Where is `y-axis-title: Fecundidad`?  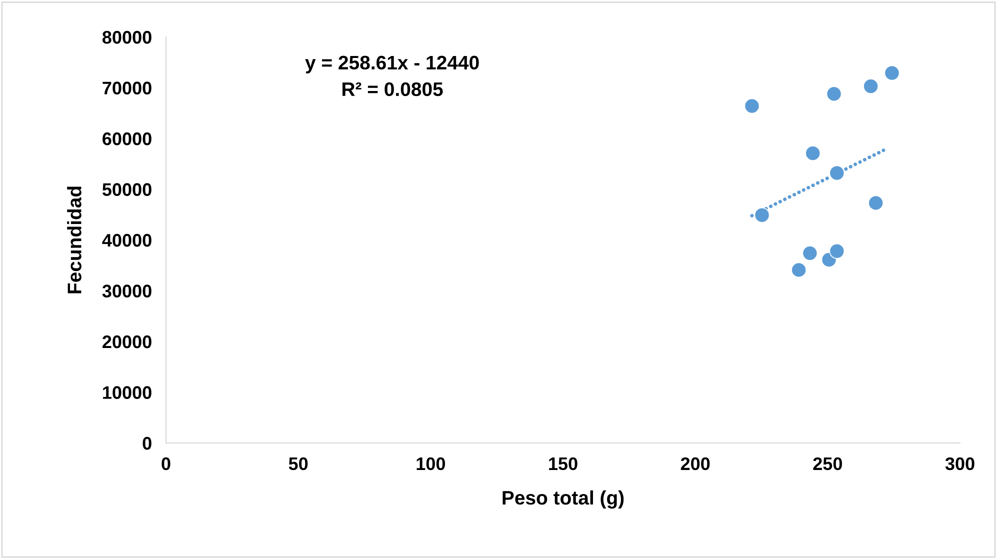
y-axis-title: Fecundidad is located at coordinates (74, 240).